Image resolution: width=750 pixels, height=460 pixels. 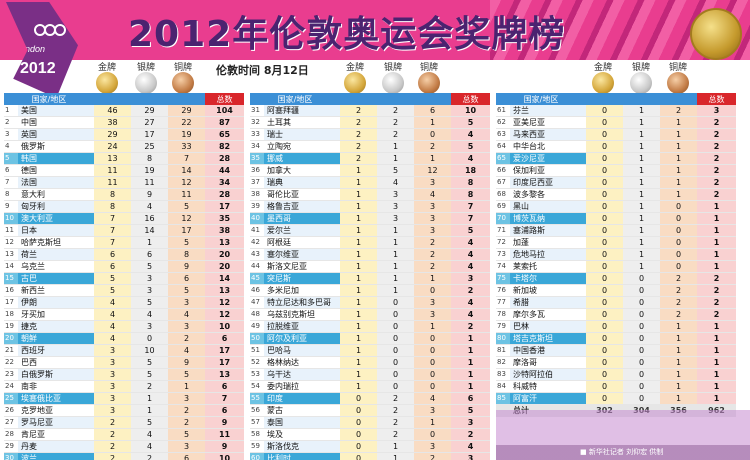 I want to click on bronze-count: 17, so click(x=187, y=231).